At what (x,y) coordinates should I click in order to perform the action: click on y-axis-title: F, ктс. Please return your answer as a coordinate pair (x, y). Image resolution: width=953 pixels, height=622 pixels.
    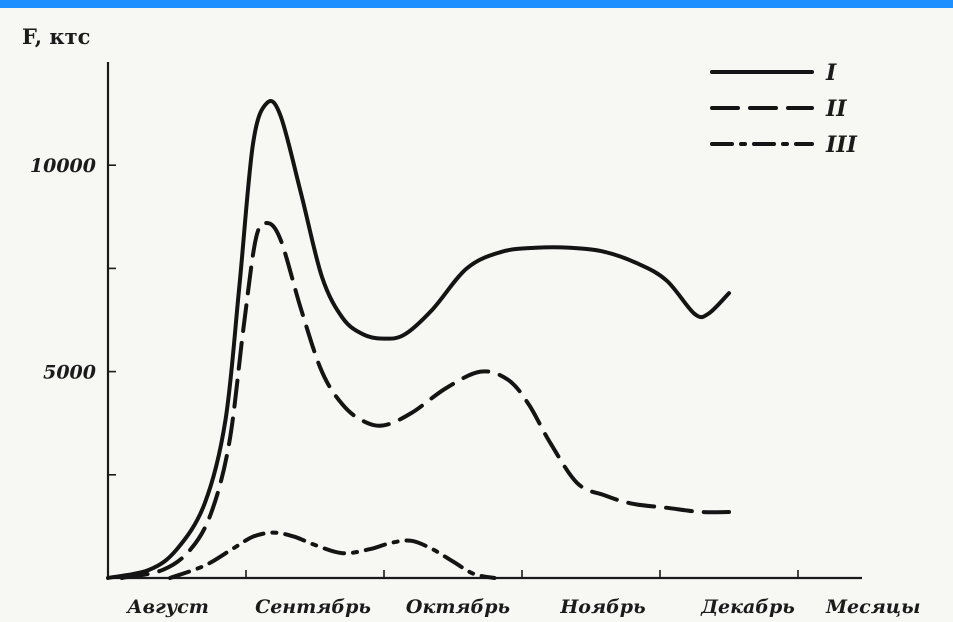
    Looking at the image, I should click on (56, 36).